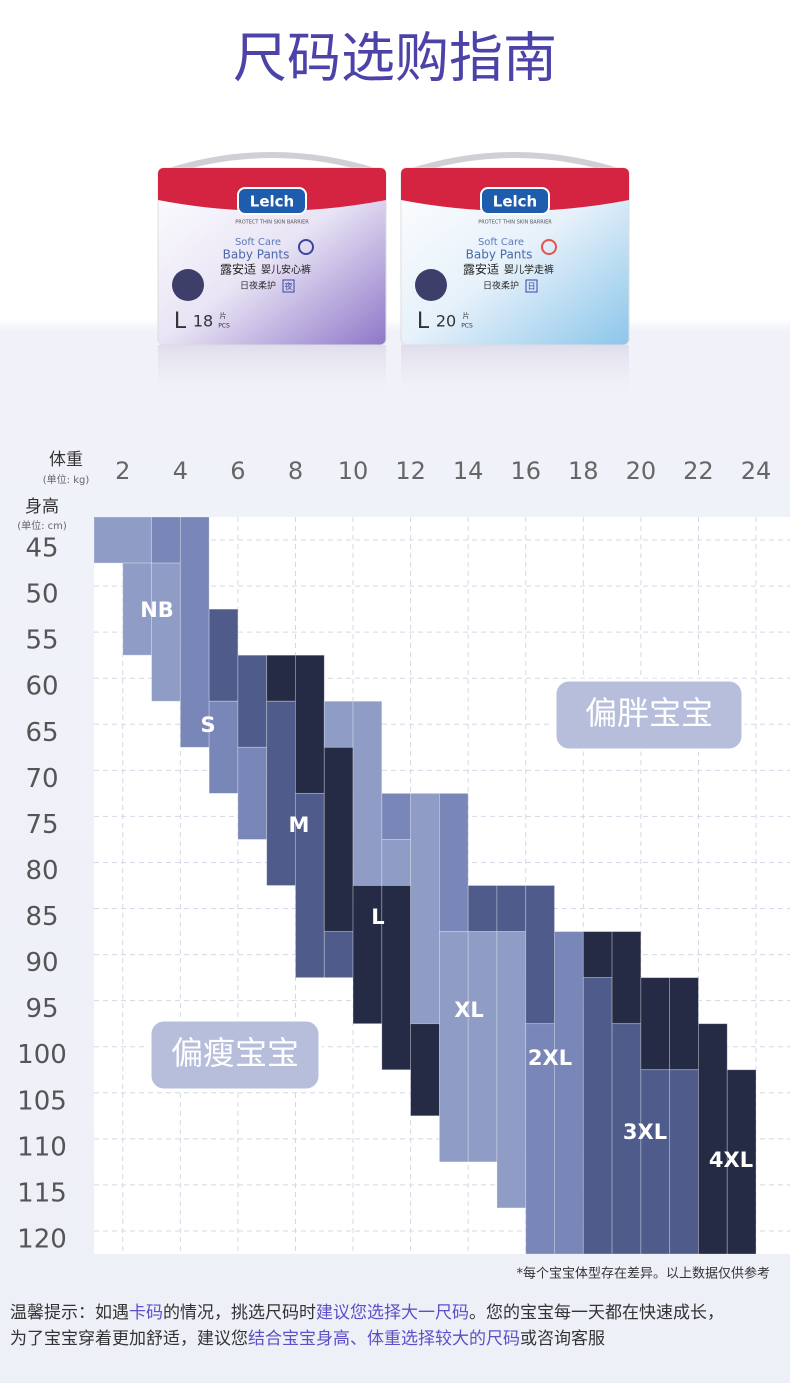 The height and width of the screenshot is (1383, 790). Describe the element at coordinates (42, 1193) in the screenshot. I see `y-tick-label: 115` at that location.